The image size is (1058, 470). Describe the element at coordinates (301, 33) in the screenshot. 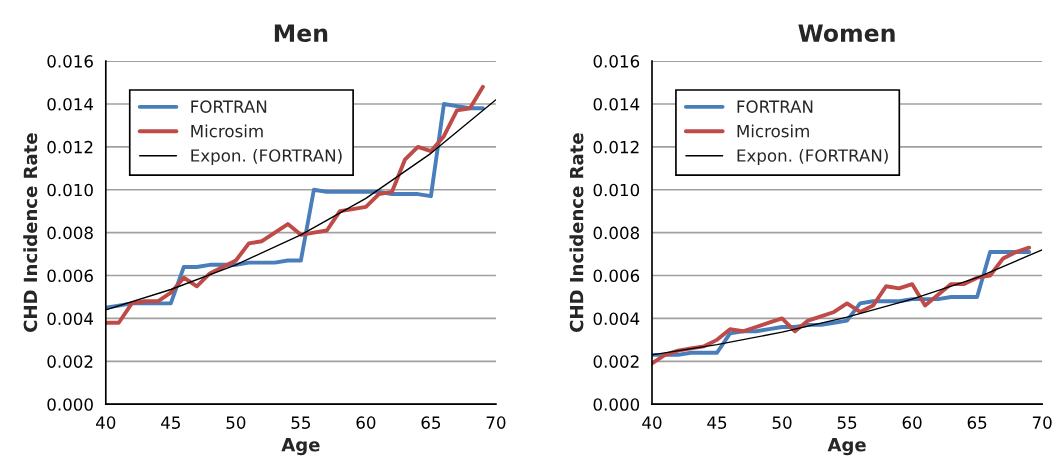

I see `chart-title: Men` at that location.